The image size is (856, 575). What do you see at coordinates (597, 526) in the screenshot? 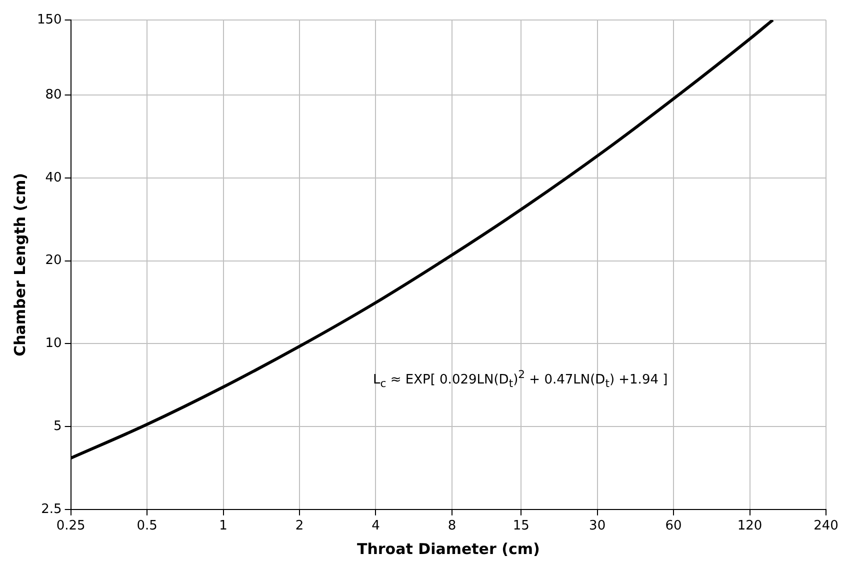
I see `x-tick-label: 30` at bounding box center [597, 526].